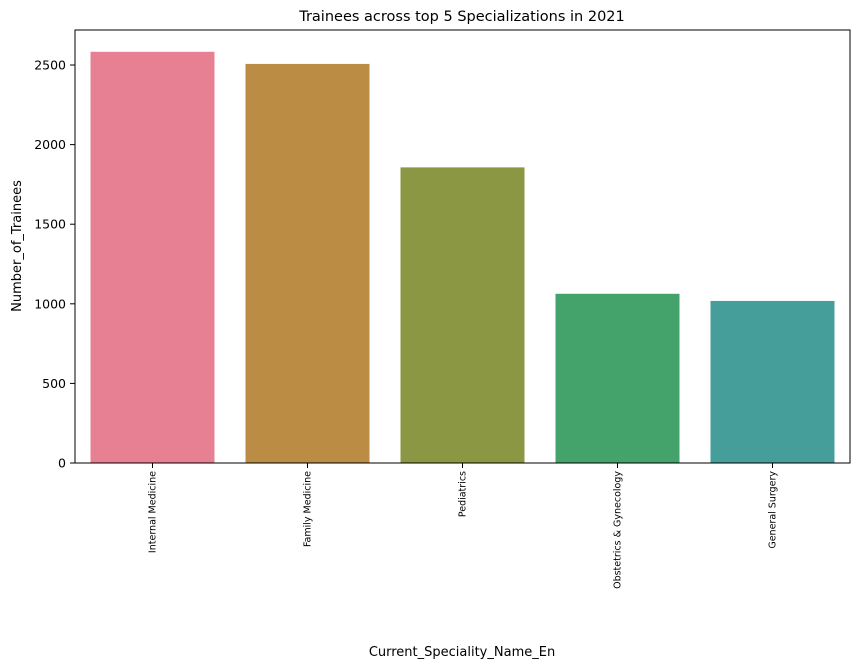  I want to click on y-tick-label-4: 2000, so click(50, 144).